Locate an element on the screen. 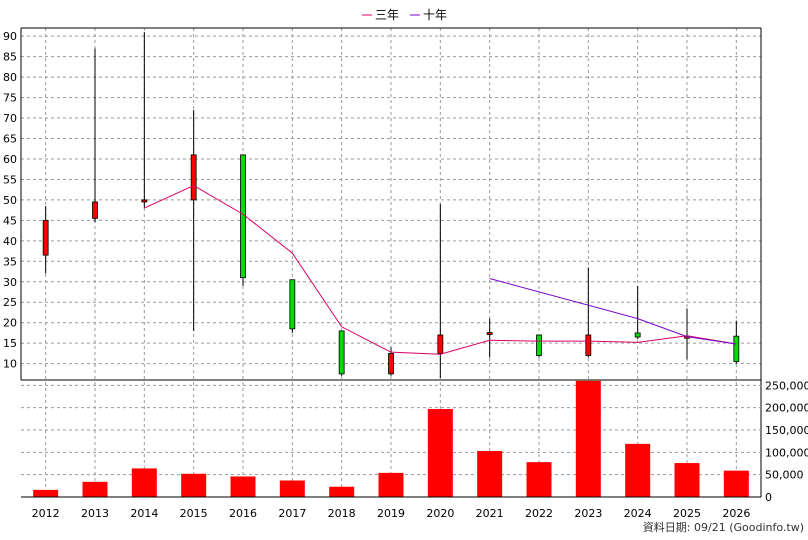  candle-body-2013 is located at coordinates (95, 210).